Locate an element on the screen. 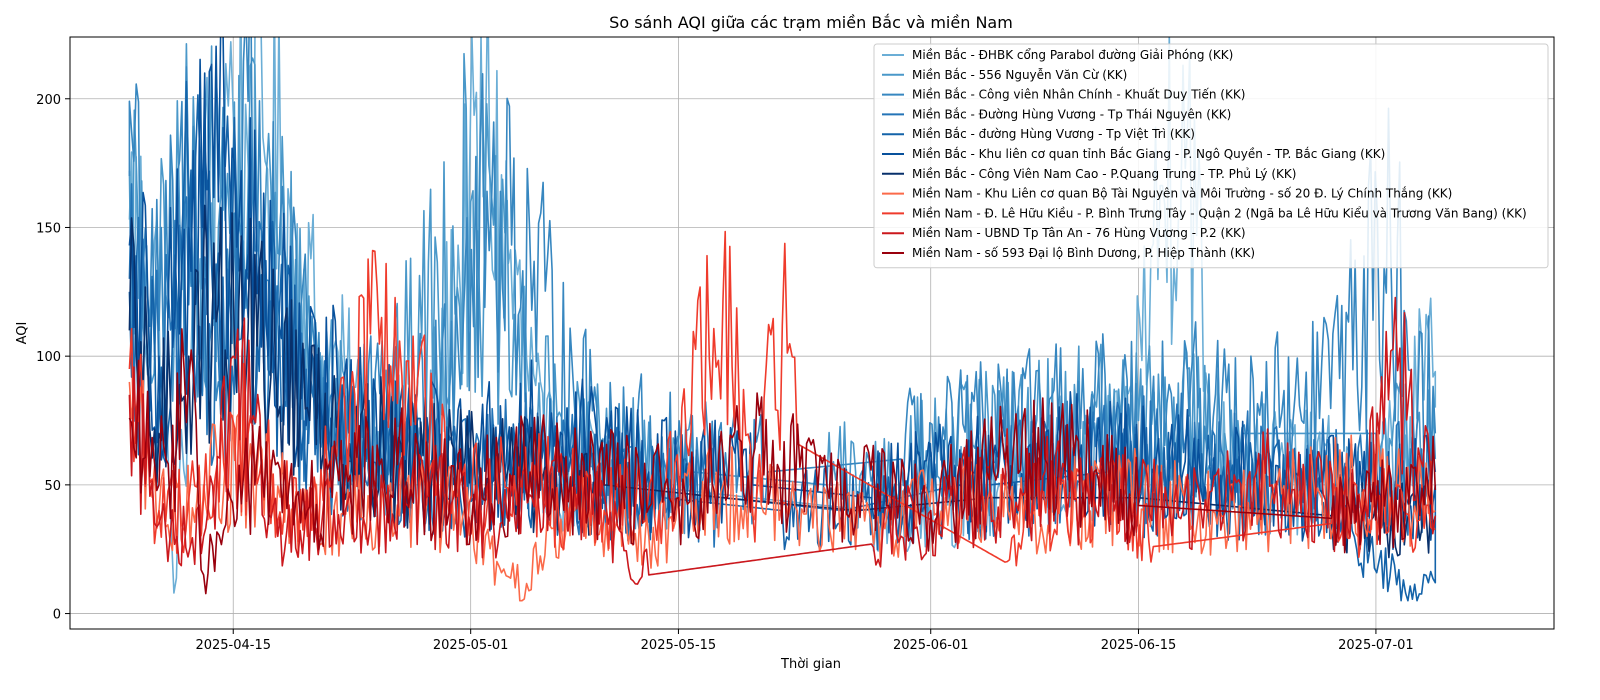 The image size is (1600, 700). x-tick-label: 2025-04-15 is located at coordinates (233, 645).